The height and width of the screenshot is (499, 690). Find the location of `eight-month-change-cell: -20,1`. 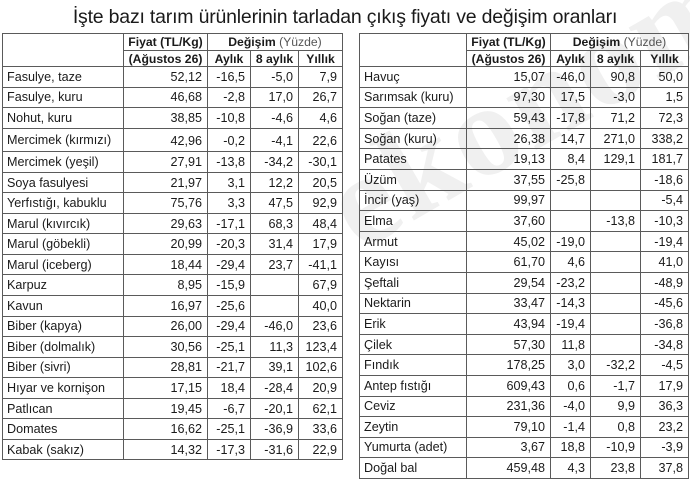

eight-month-change-cell: -20,1 is located at coordinates (274, 408).